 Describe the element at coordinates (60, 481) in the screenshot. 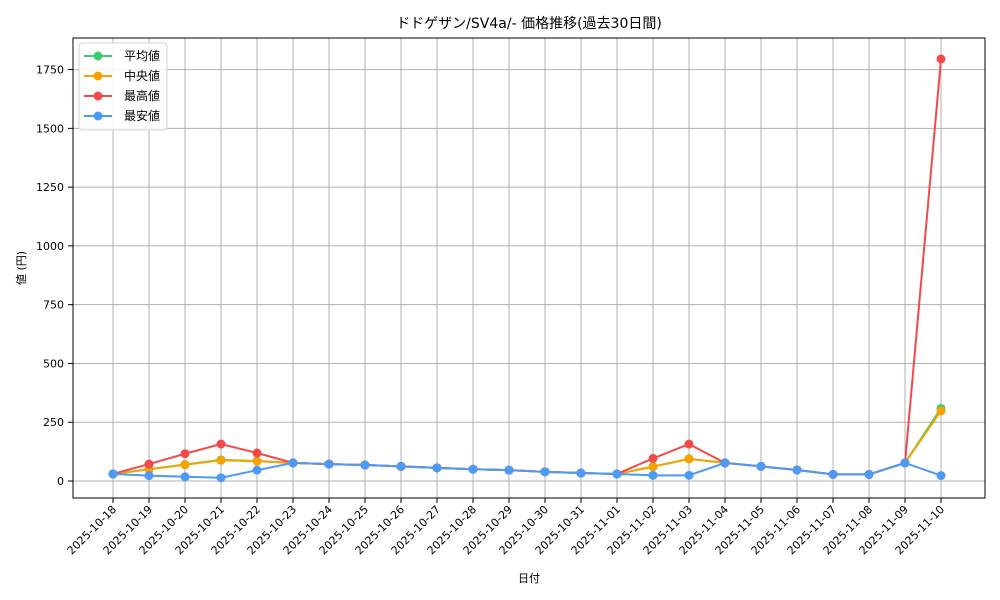

I see `y-tick-label: 0` at that location.